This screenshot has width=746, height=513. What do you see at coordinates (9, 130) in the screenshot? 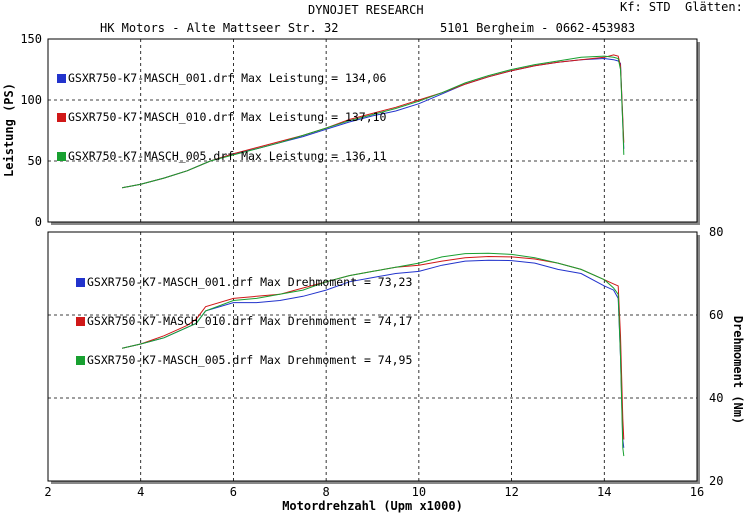
I see `y-axis-title-power: Leistung (PS)` at bounding box center [9, 130].